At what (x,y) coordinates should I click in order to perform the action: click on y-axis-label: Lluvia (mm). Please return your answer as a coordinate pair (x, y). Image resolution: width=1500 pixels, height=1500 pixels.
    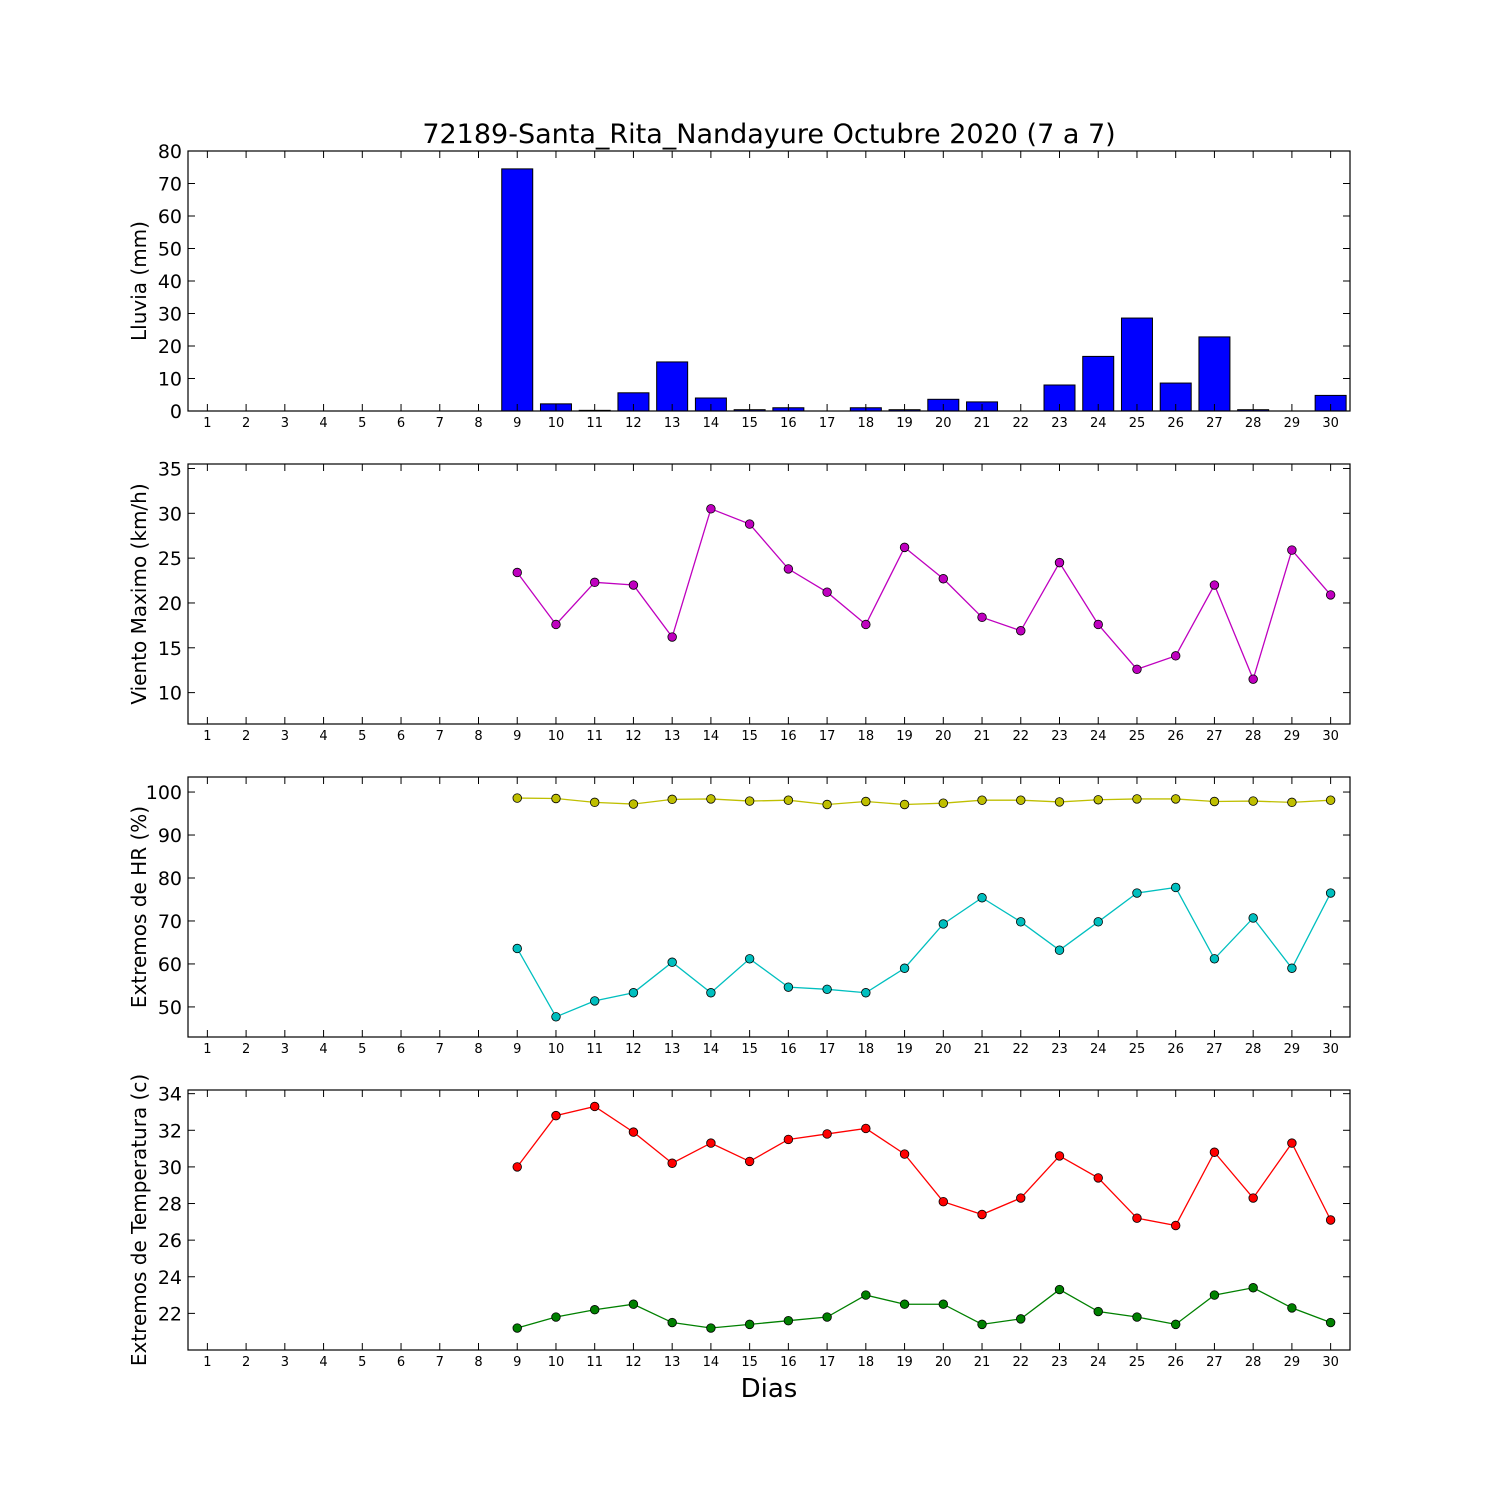
    Looking at the image, I should click on (139, 281).